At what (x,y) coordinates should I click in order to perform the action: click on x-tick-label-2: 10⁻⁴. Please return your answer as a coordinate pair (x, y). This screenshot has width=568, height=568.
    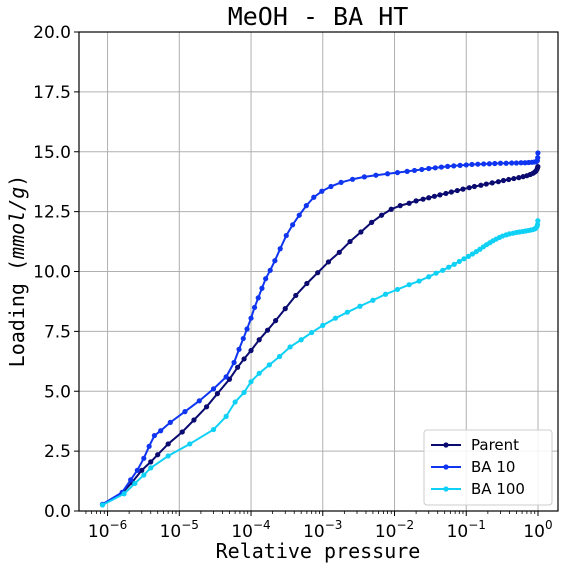
    Looking at the image, I should click on (250, 530).